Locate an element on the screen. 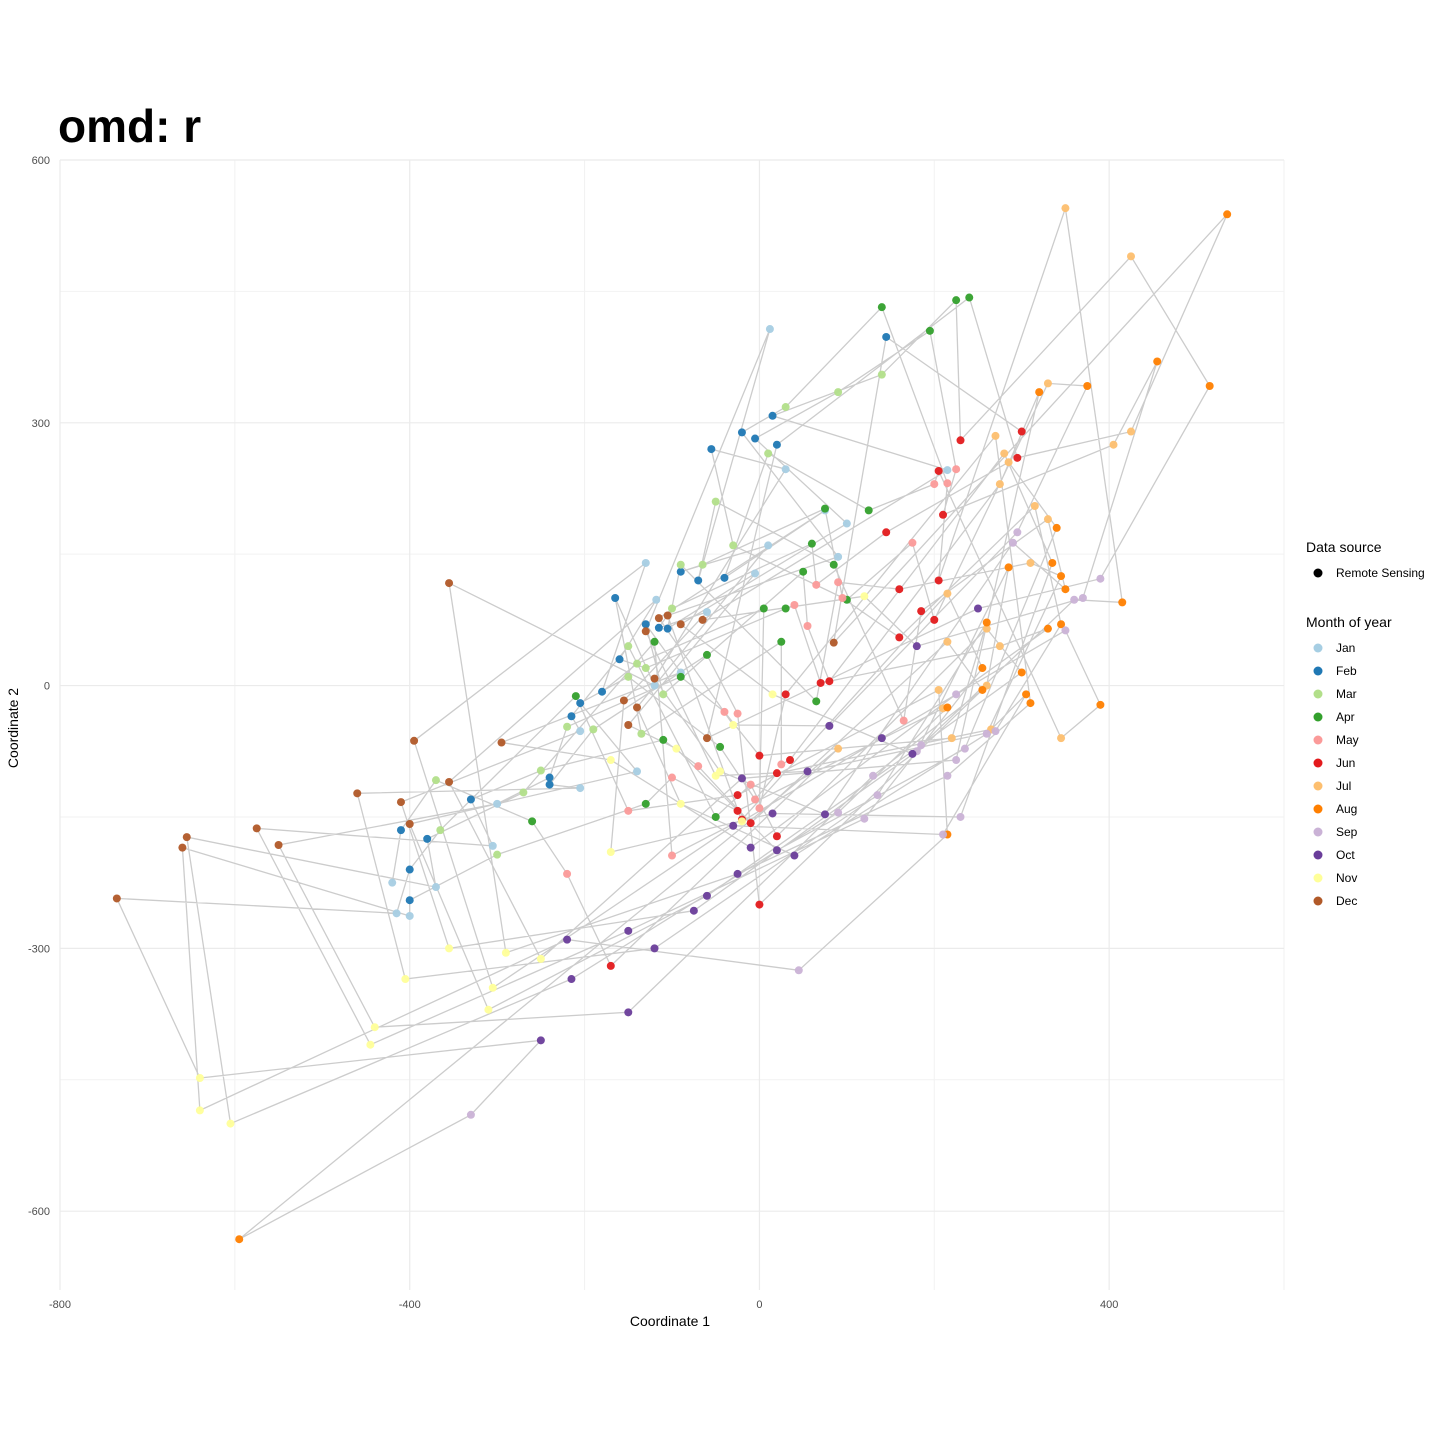 Image resolution: width=1440 pixels, height=1440 pixels. legend-month-title: Month of year is located at coordinates (1349, 622).